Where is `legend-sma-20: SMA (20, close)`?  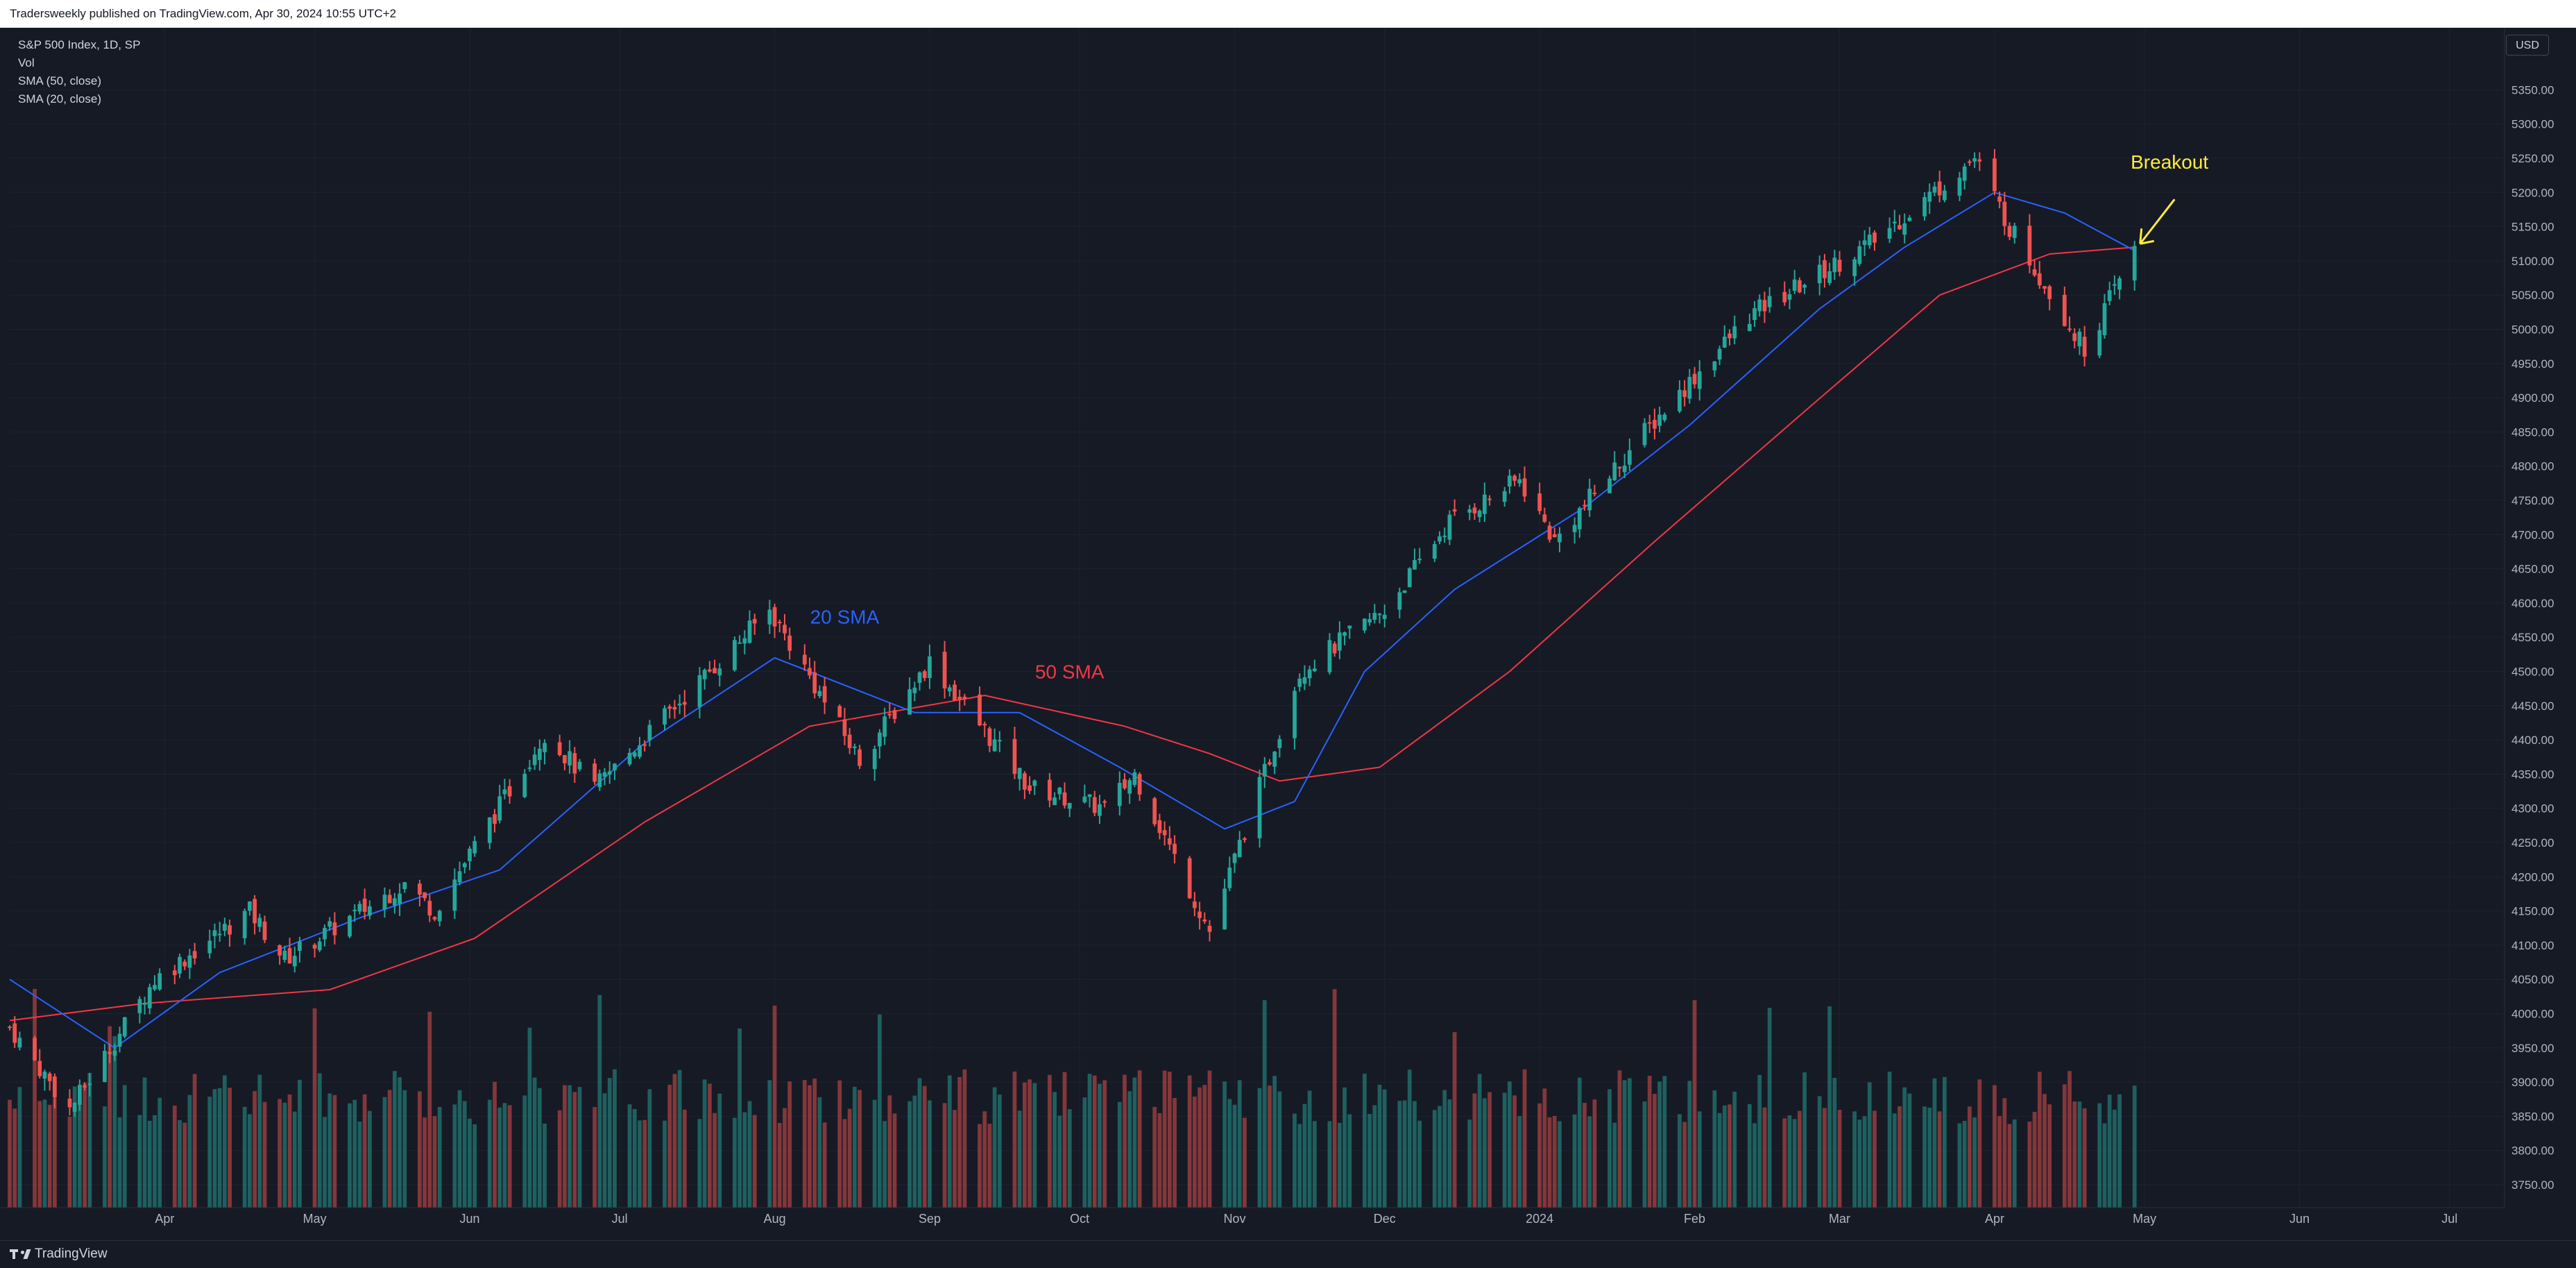 legend-sma-20: SMA (20, close) is located at coordinates (59, 98).